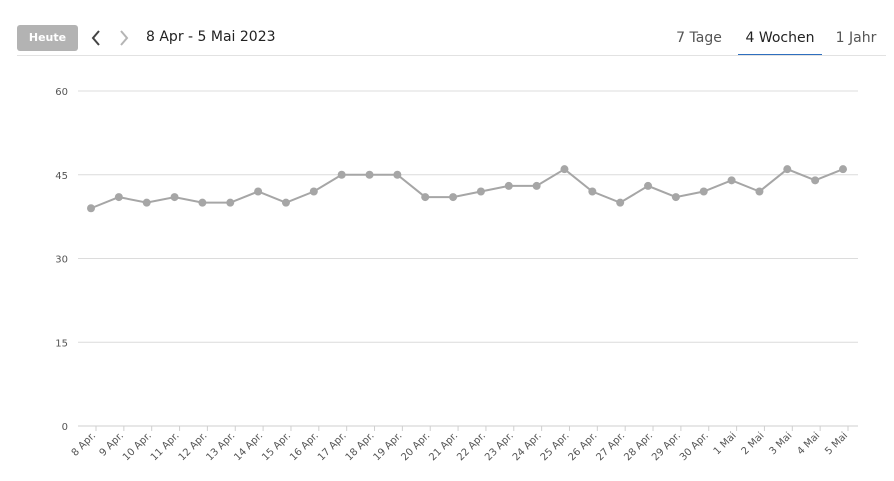 The image size is (894, 481). Describe the element at coordinates (65, 427) in the screenshot. I see `y-tick-label: 0` at that location.